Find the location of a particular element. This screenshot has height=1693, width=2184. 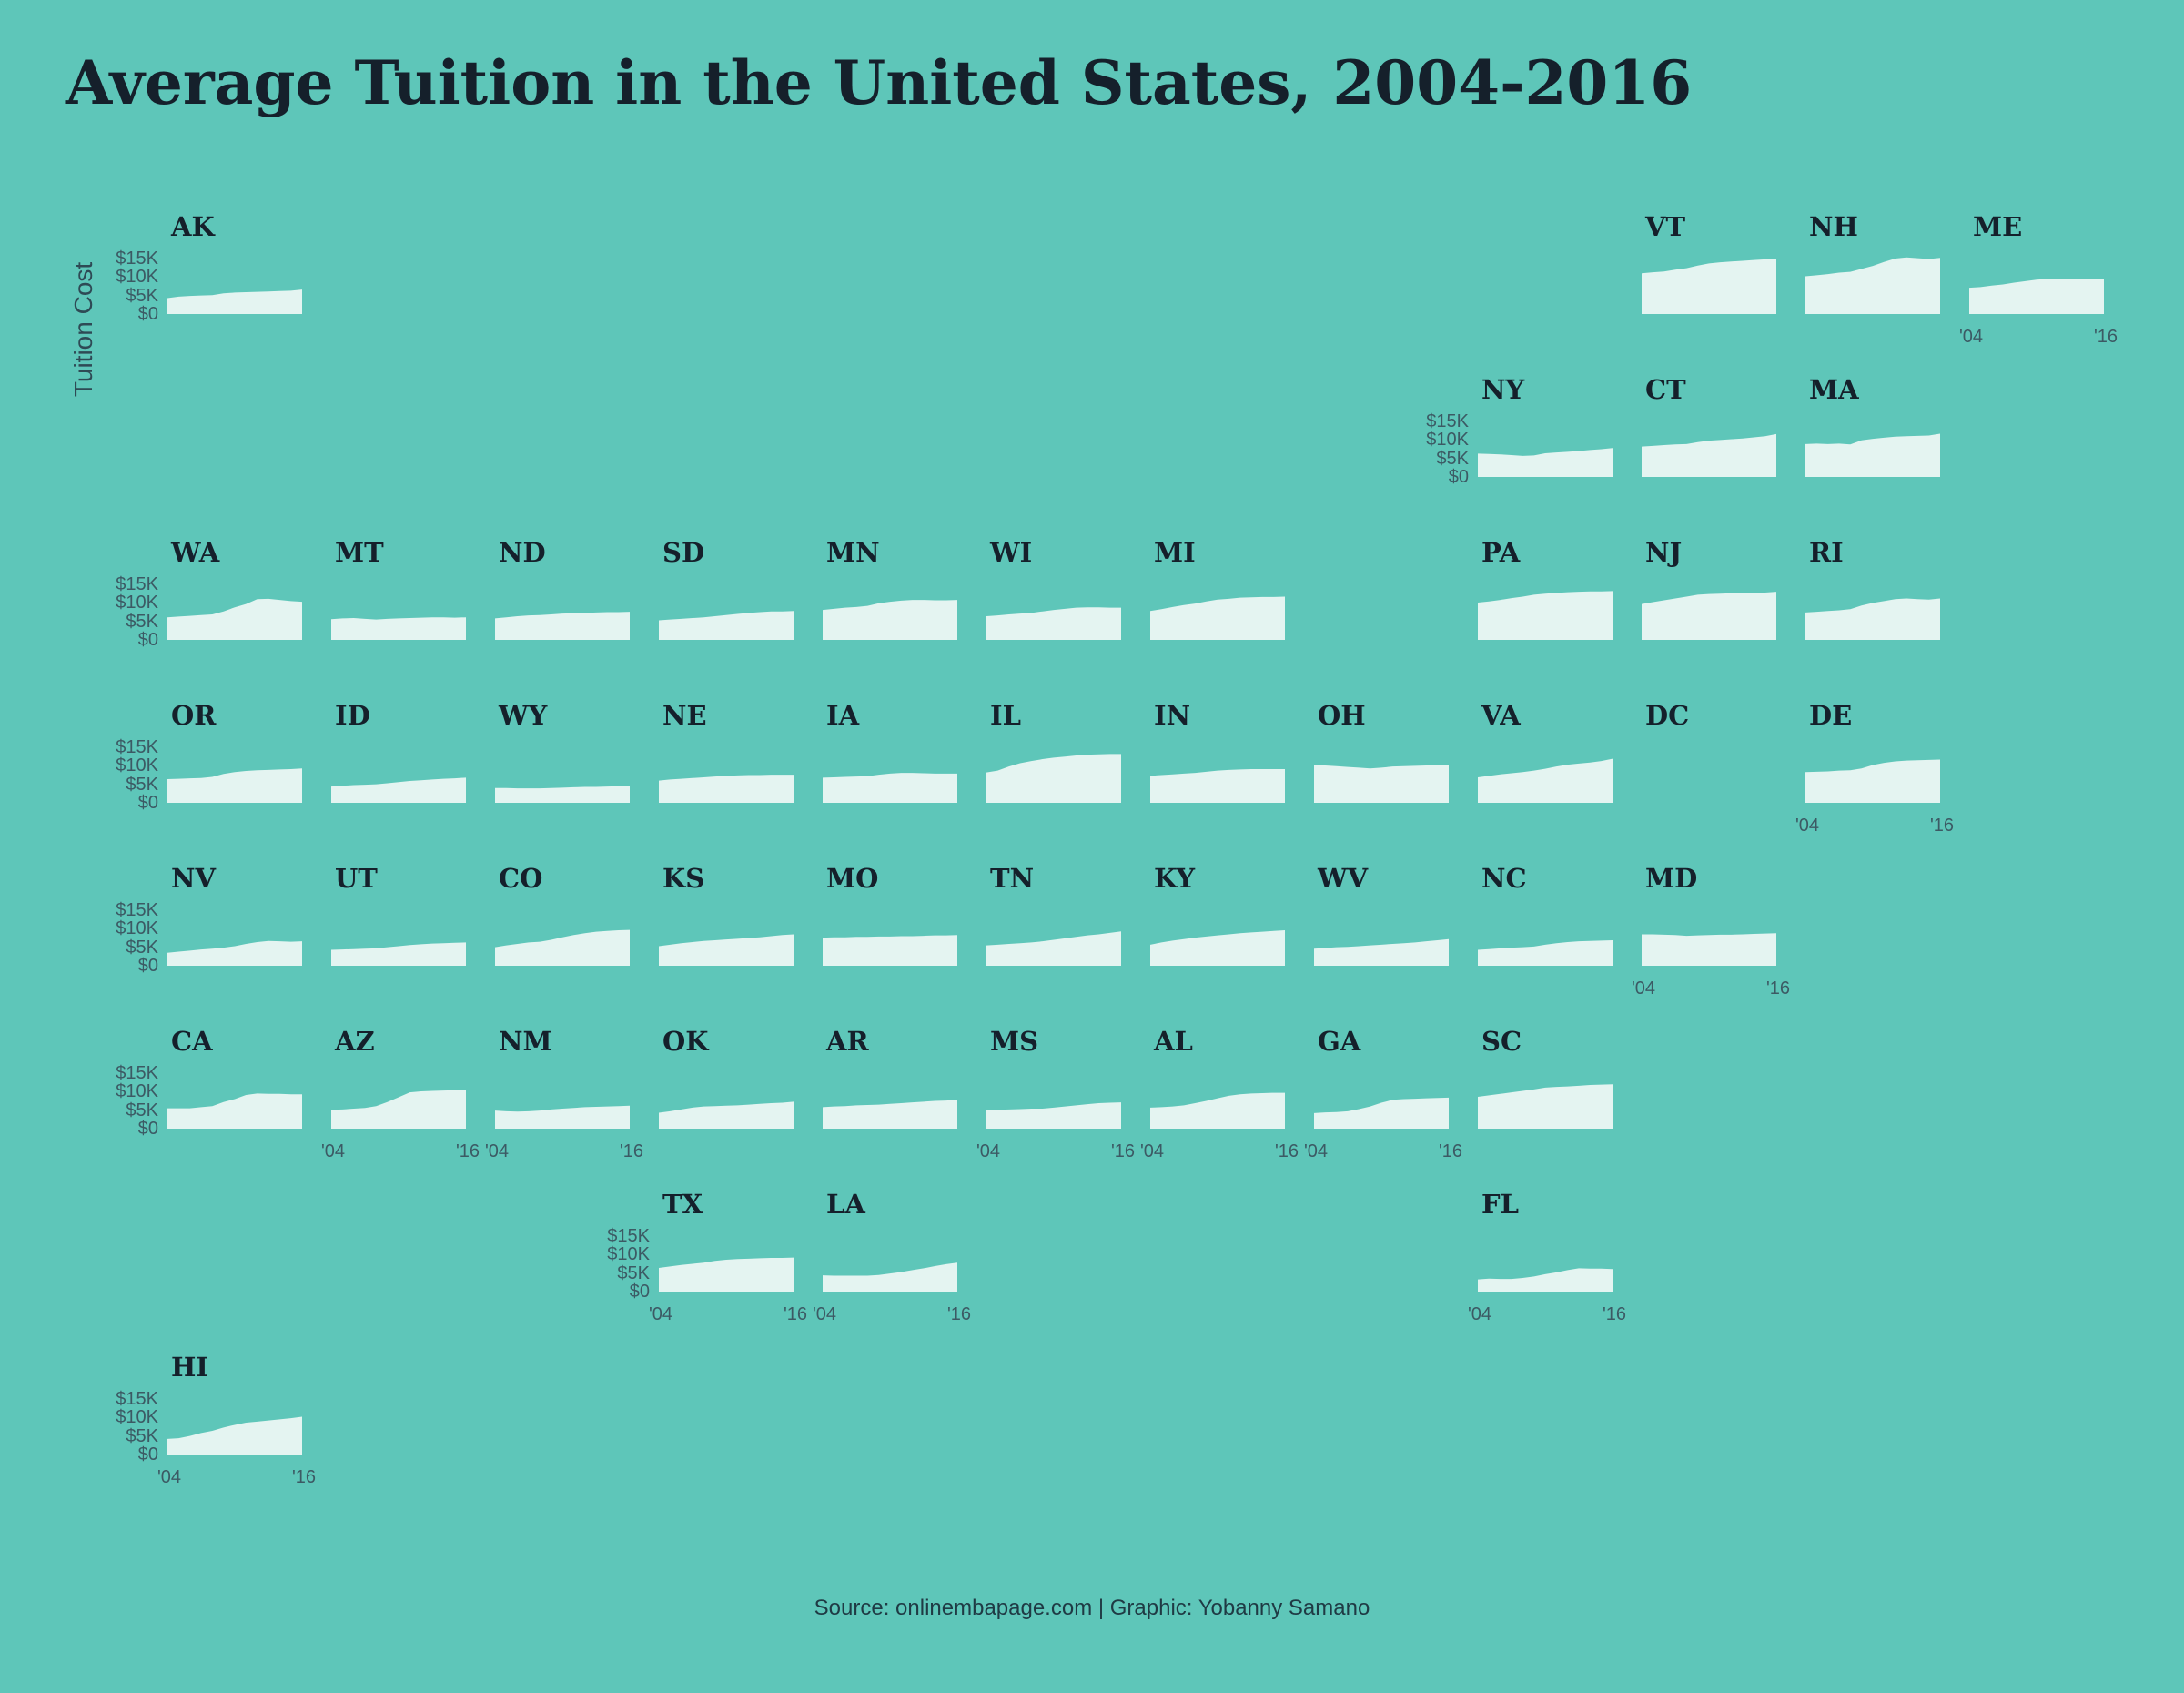

area-series-ar is located at coordinates (890, 1114).